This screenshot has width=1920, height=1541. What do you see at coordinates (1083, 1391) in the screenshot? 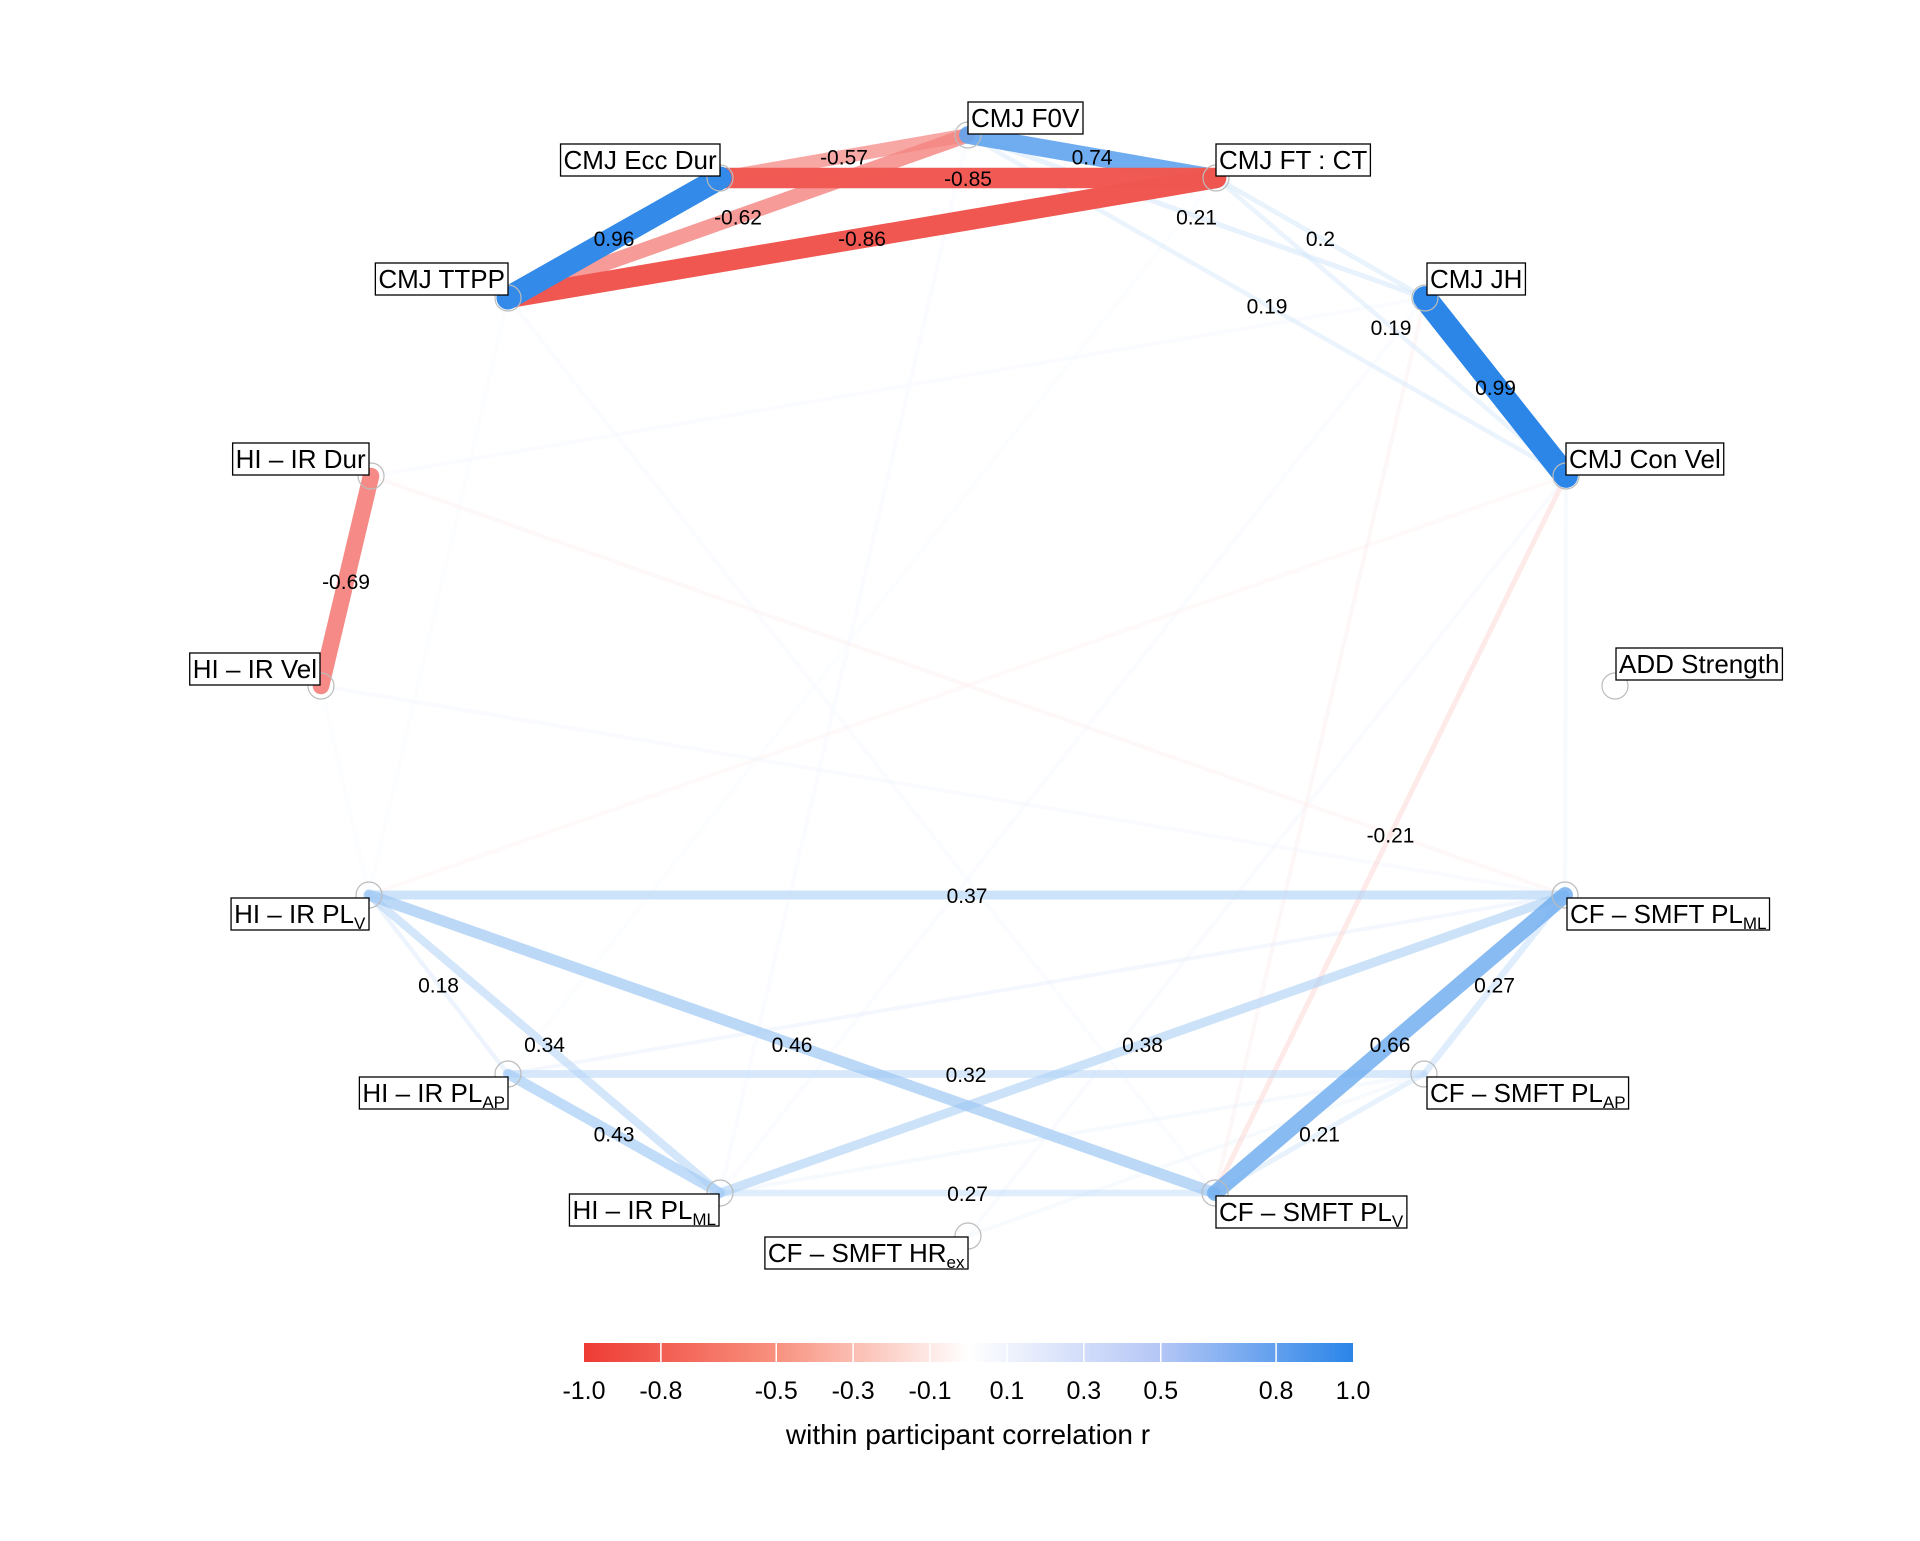
I see `colorbar-tick-label: 0.3` at bounding box center [1083, 1391].